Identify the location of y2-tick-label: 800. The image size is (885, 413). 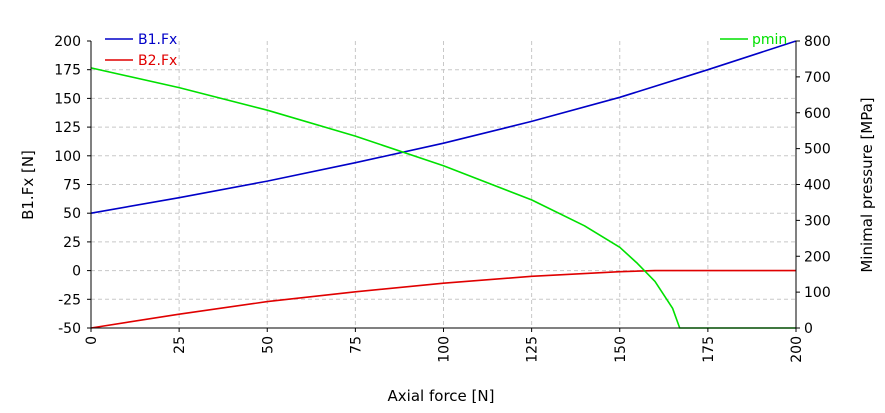
(817, 42).